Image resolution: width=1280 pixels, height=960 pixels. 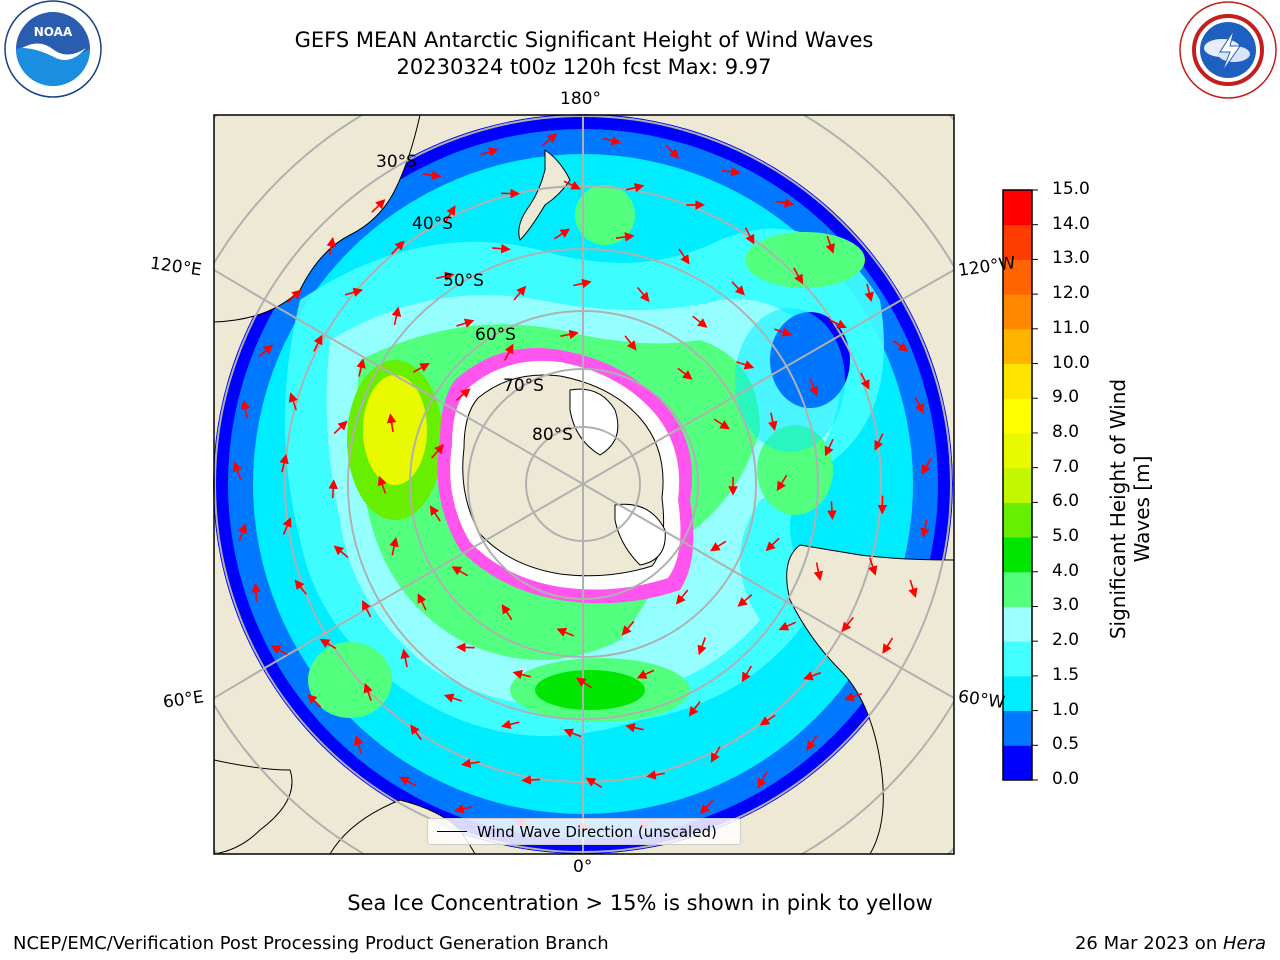 I want to click on colorbar-tick-label: 9.0, so click(x=1066, y=397).